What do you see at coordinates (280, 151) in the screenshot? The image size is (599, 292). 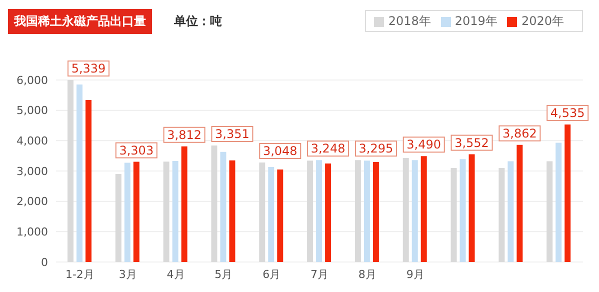 I see `data-label: 3,048` at bounding box center [280, 151].